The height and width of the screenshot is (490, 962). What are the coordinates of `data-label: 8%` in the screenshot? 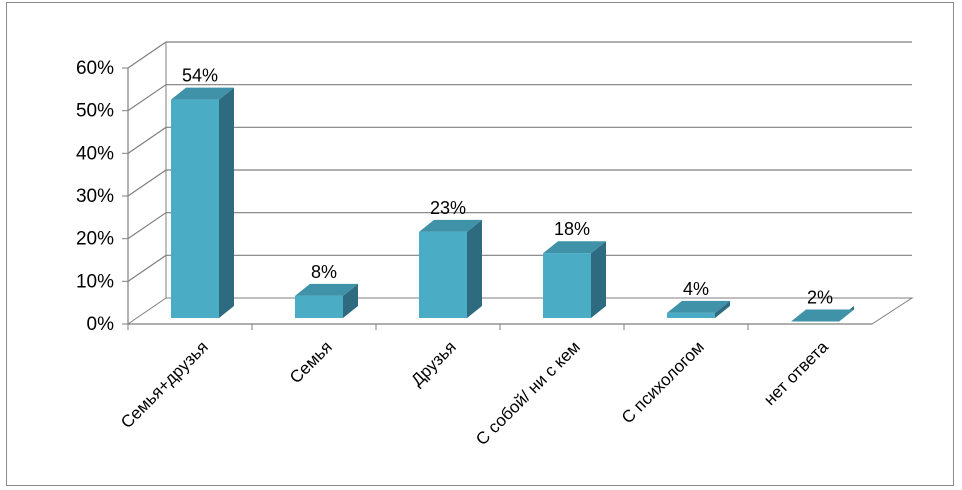 It's located at (324, 272).